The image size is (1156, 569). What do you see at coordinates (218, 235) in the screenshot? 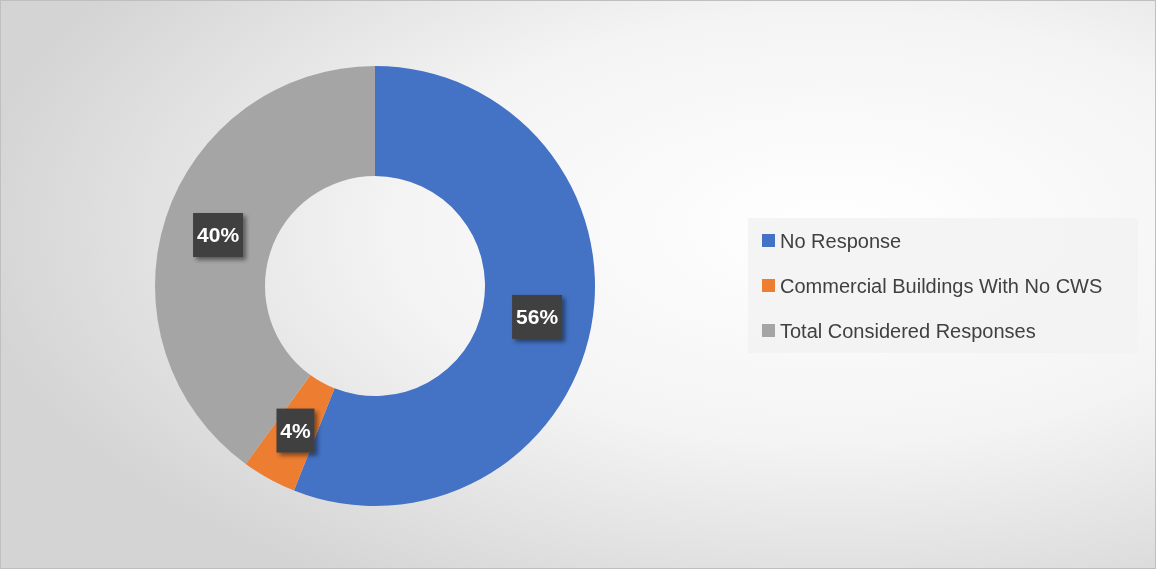
I see `data-label: 40%` at bounding box center [218, 235].